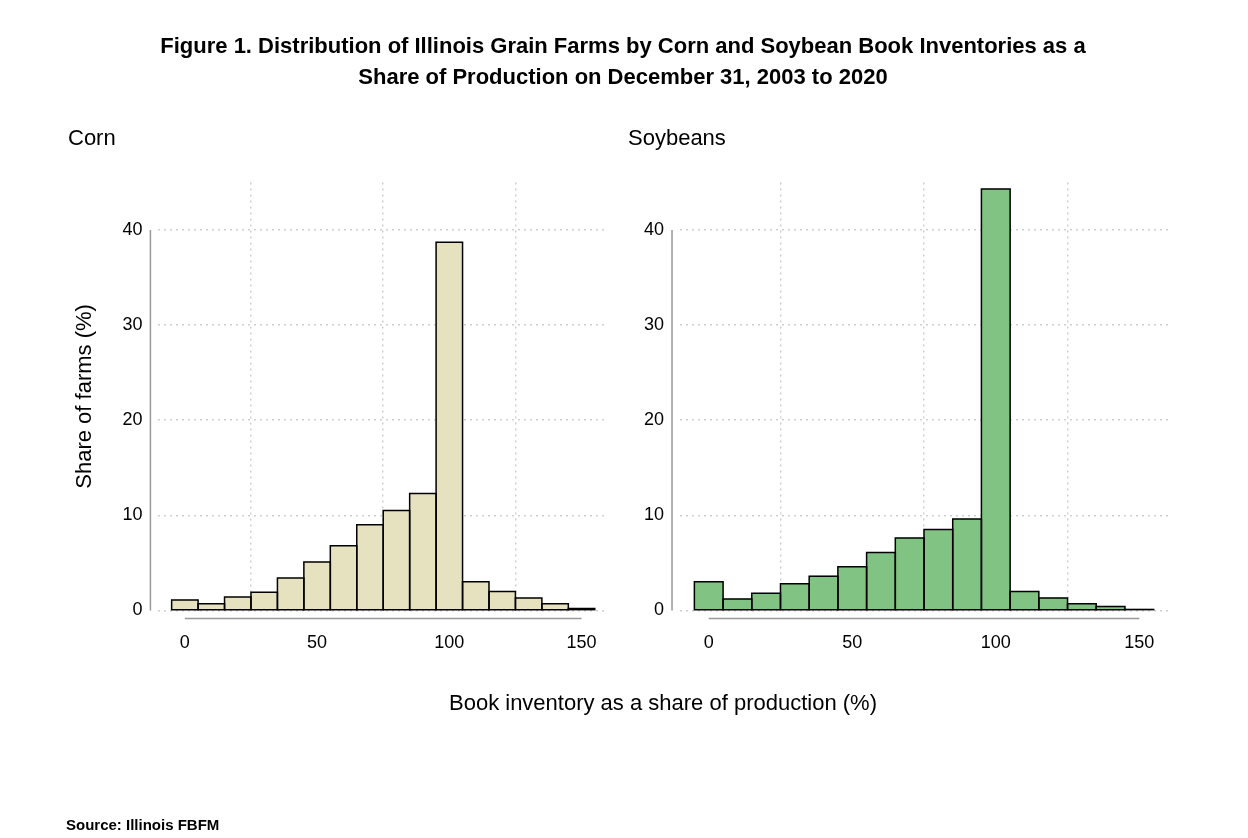 This screenshot has width=1248, height=838. I want to click on chart-subtitle: Corn, so click(92, 138).